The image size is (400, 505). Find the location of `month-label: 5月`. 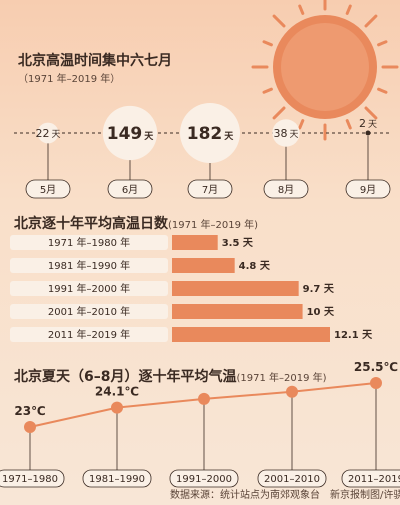

month-label: 5月 is located at coordinates (48, 190).